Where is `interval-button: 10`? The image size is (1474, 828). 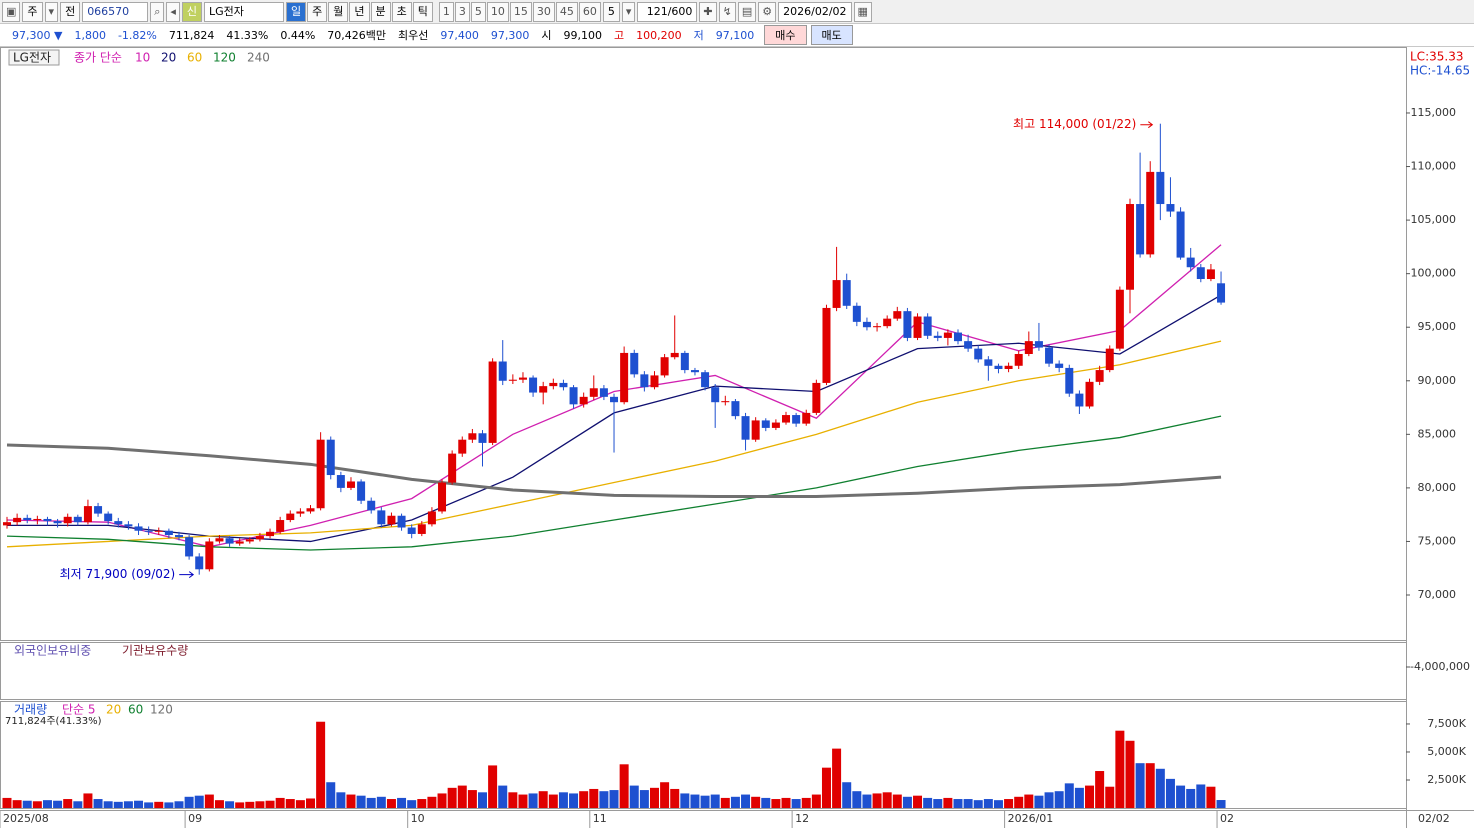 interval-button: 10 is located at coordinates (497, 11).